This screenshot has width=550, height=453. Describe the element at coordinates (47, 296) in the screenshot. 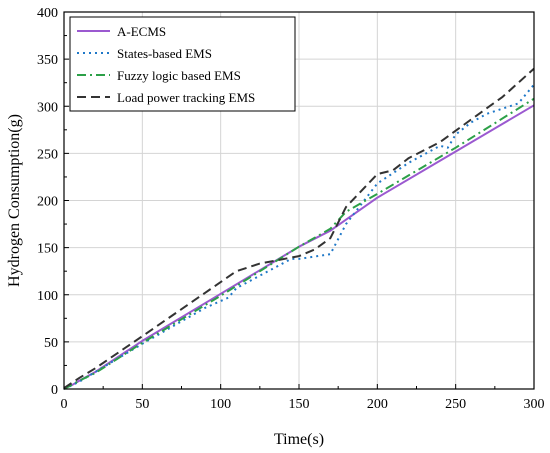

I see `y-tick-label: 100` at that location.